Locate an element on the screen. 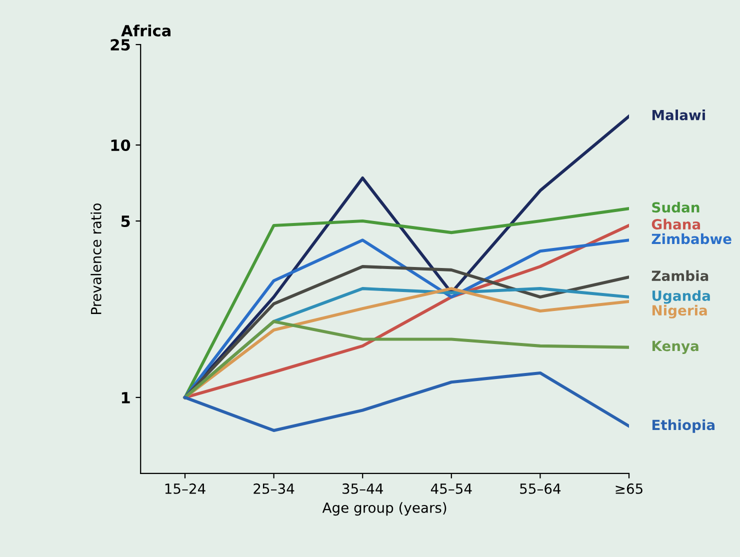 The width and height of the screenshot is (740, 557). chart-title: Africa is located at coordinates (145, 30).